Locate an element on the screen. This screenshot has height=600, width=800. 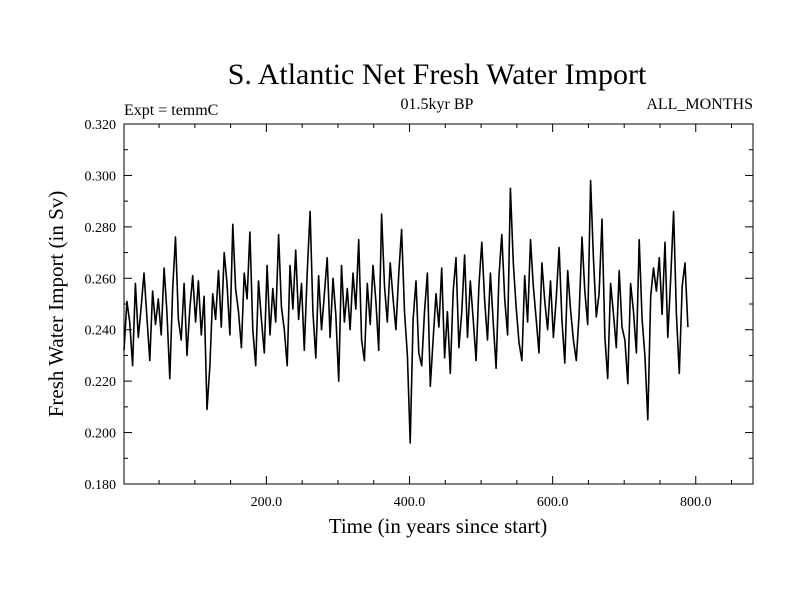
x-tick-label: 400.0 is located at coordinates (410, 502).